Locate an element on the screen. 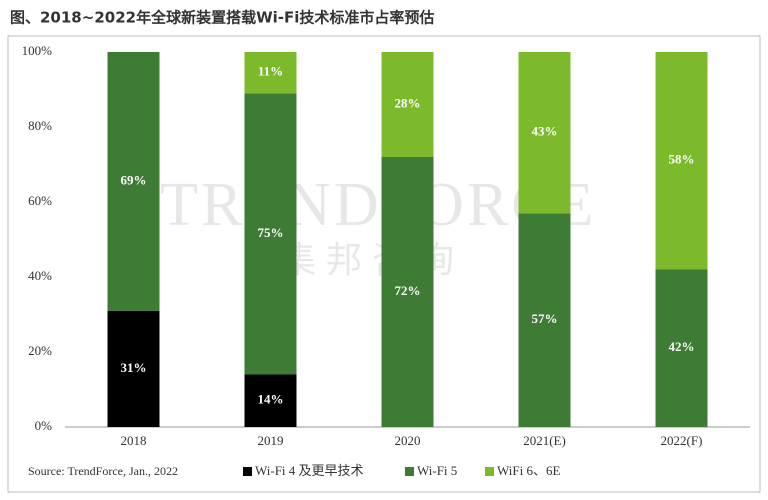 The image size is (768, 500). x-tick-label: 2019 is located at coordinates (271, 440).